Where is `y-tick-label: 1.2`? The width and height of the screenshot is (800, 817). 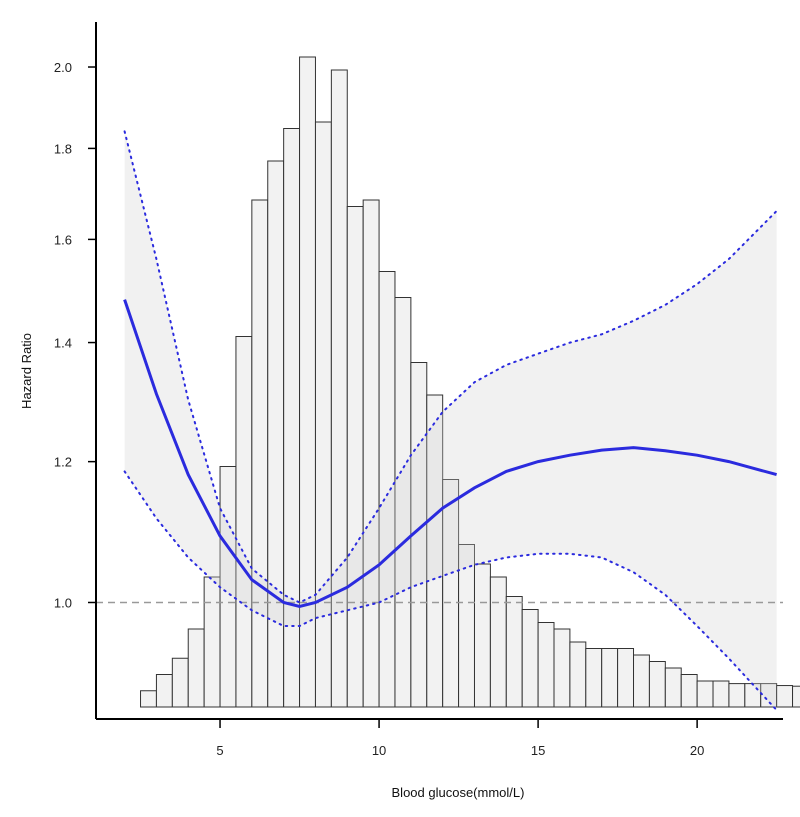
y-tick-label: 1.2 is located at coordinates (63, 462).